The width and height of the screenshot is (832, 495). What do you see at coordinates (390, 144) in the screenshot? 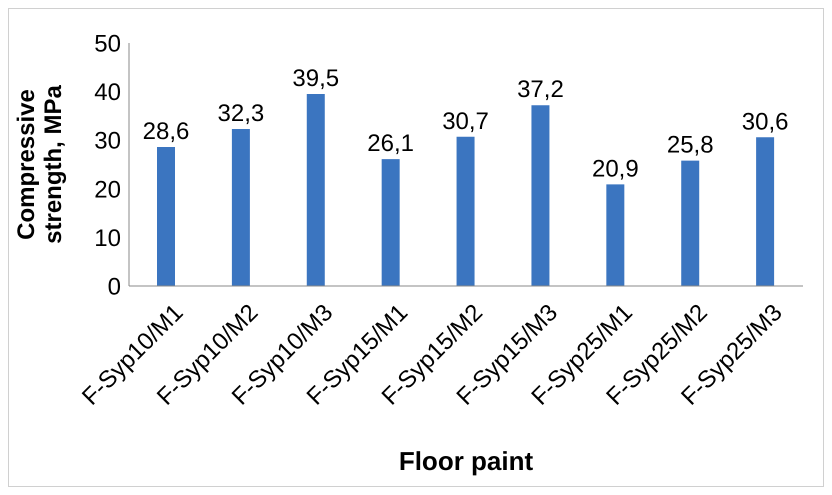
I see `data-label: 26,1` at bounding box center [390, 144].